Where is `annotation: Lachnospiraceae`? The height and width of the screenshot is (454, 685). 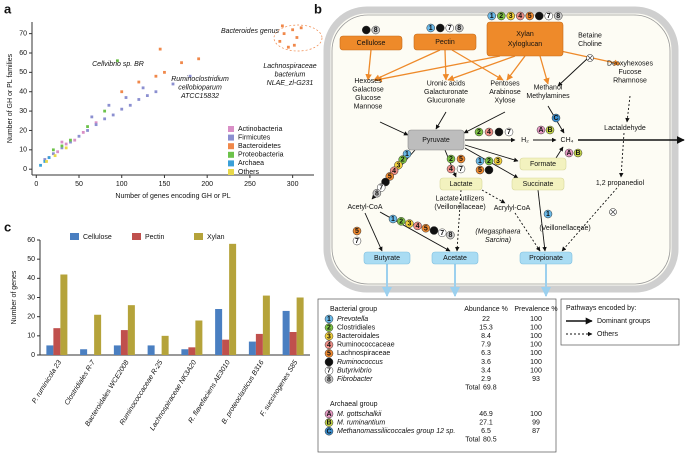 annotation: Lachnospiraceae is located at coordinates (289, 66).